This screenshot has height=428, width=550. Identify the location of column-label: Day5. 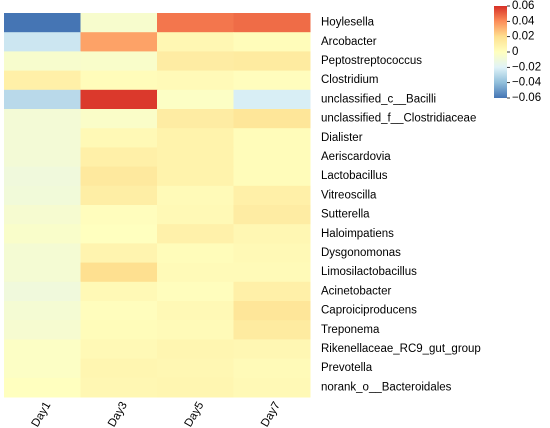
(195, 414).